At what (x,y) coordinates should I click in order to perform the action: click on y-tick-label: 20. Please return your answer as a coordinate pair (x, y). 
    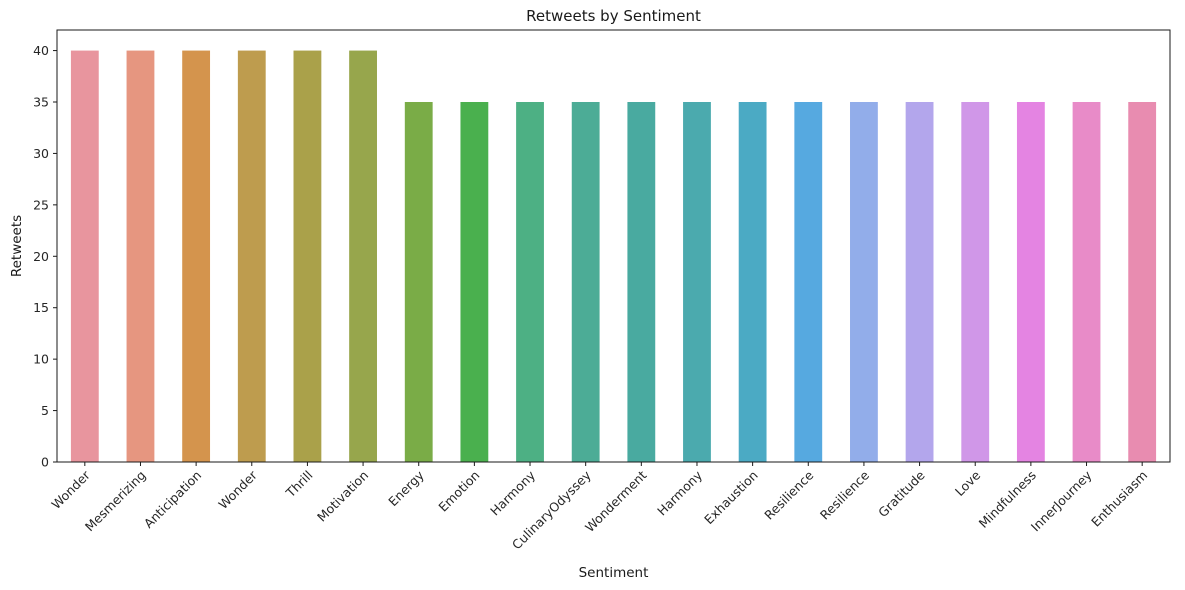
    Looking at the image, I should click on (41, 256).